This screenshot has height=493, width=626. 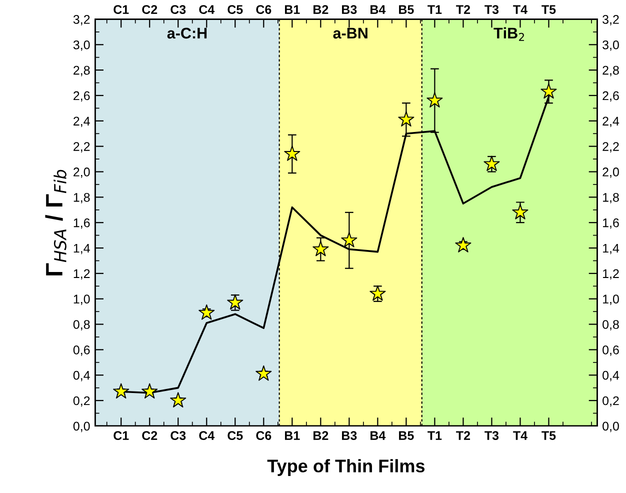 What do you see at coordinates (435, 435) in the screenshot?
I see `x-tick-label: T1` at bounding box center [435, 435].